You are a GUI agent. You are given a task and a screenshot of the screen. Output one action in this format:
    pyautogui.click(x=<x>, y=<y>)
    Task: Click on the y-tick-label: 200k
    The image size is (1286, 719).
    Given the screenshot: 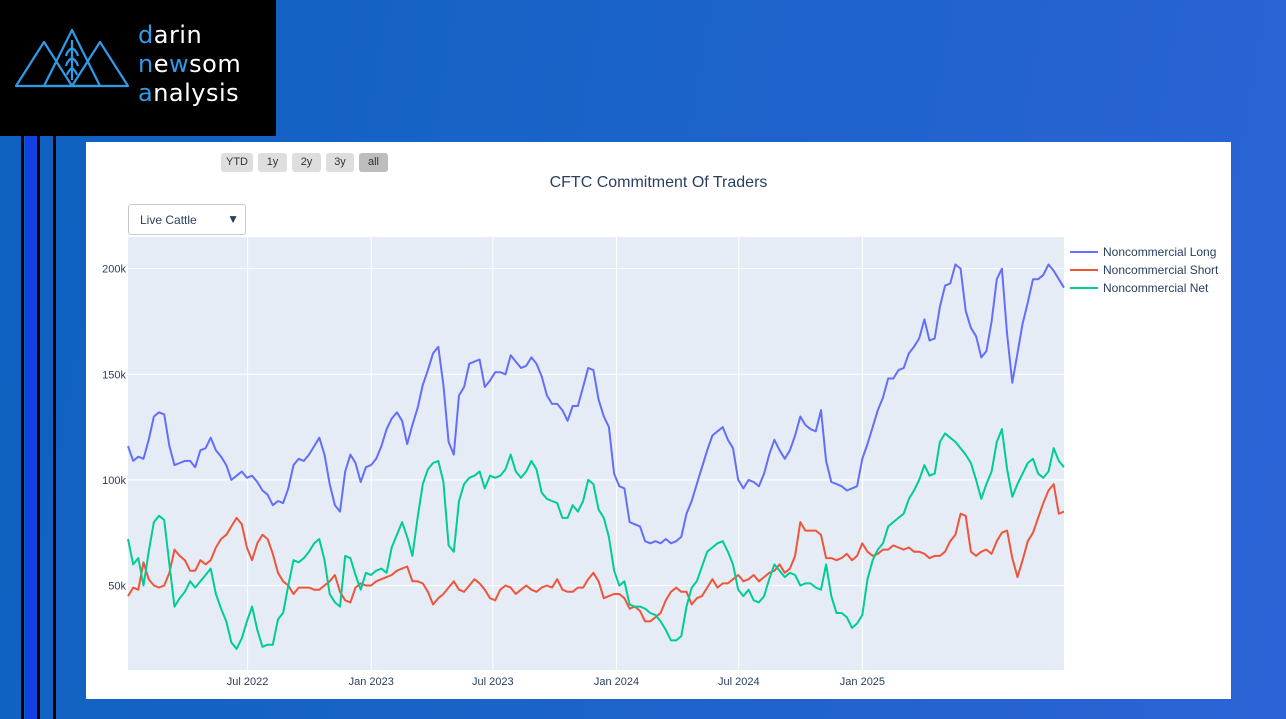 What is the action you would take?
    pyautogui.click(x=114, y=270)
    